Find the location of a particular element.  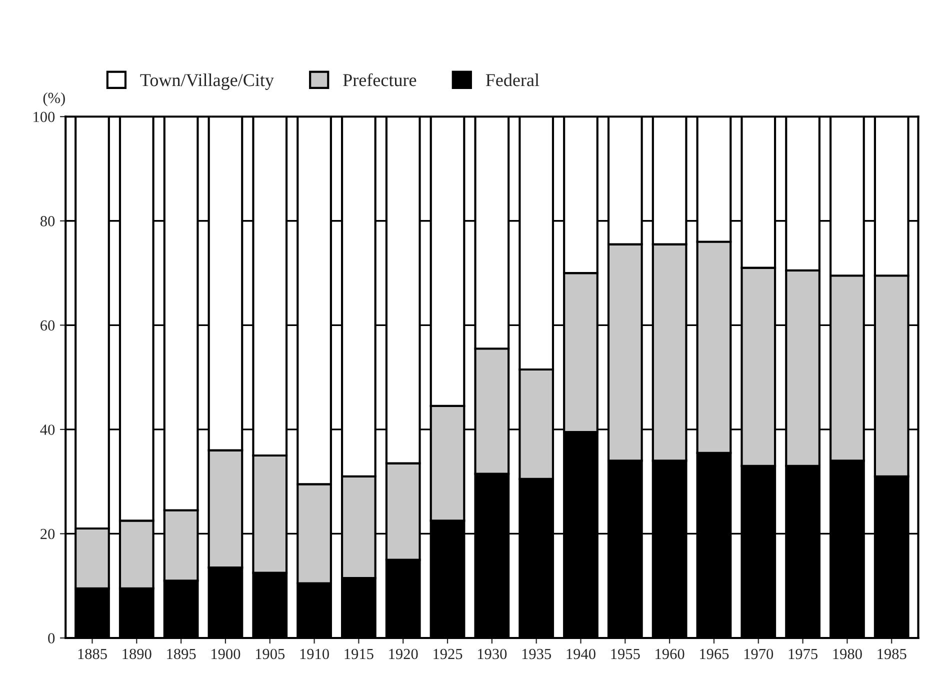

x-tick-label: 1955 is located at coordinates (625, 654).